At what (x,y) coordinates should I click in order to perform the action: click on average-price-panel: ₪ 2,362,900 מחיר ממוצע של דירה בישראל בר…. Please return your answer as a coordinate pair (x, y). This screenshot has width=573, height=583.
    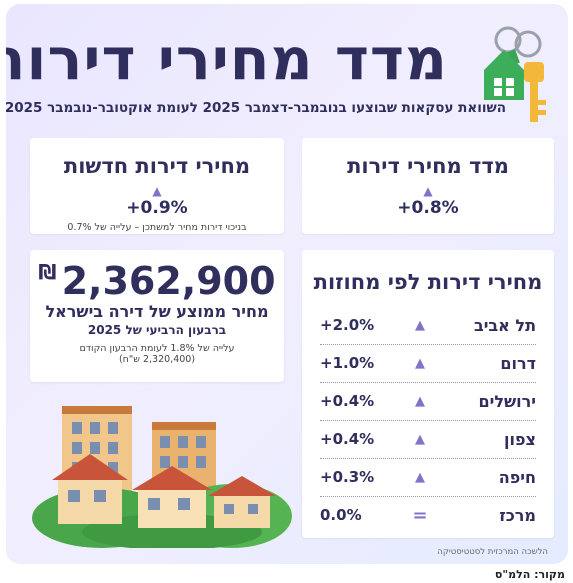
    Looking at the image, I should click on (157, 316).